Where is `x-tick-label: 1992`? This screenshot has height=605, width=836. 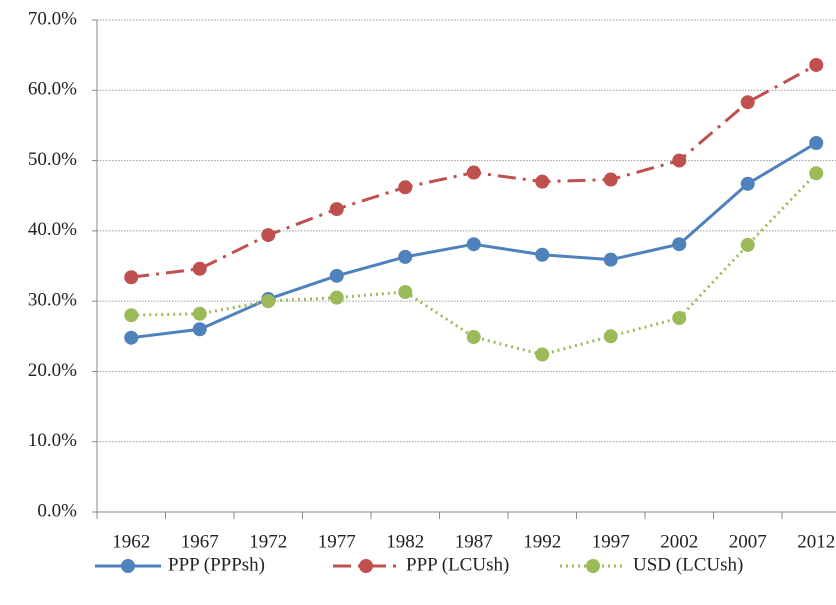 x-tick-label: 1992 is located at coordinates (542, 541).